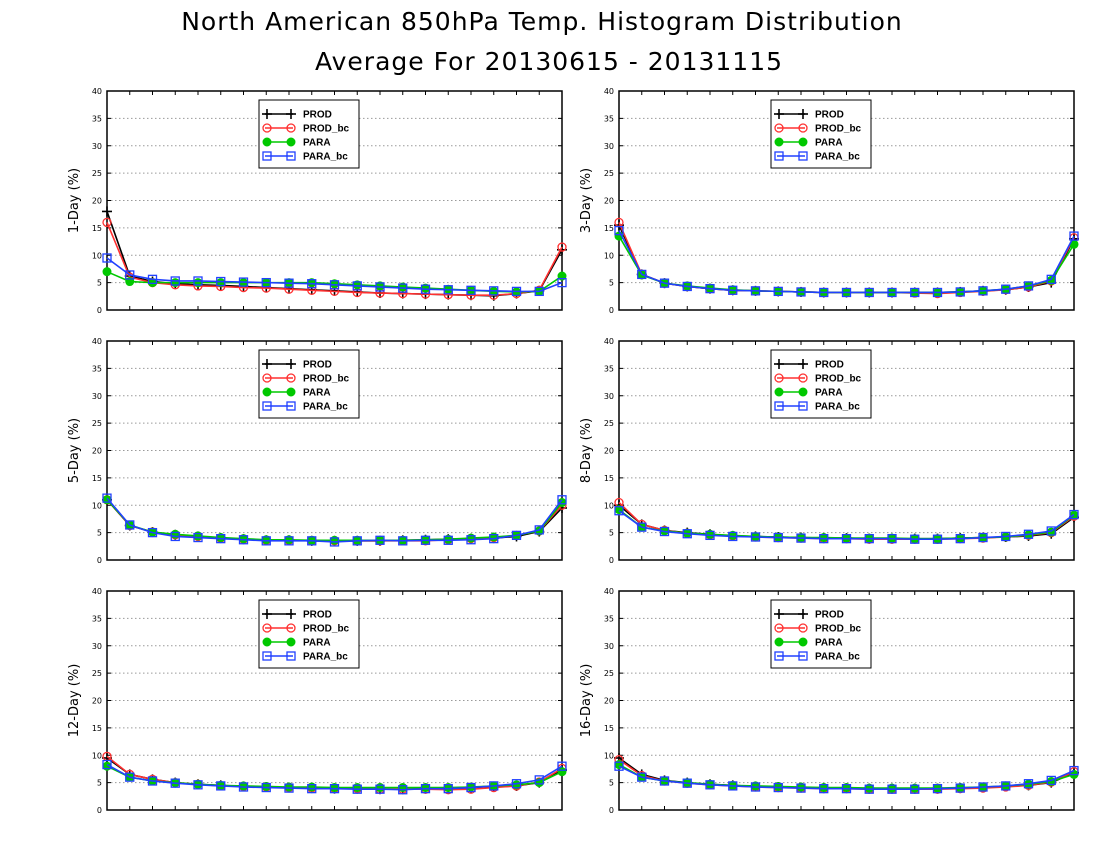 The image size is (1100, 850). What do you see at coordinates (611, 310) in the screenshot?
I see `y-tick-label: 0` at bounding box center [611, 310].